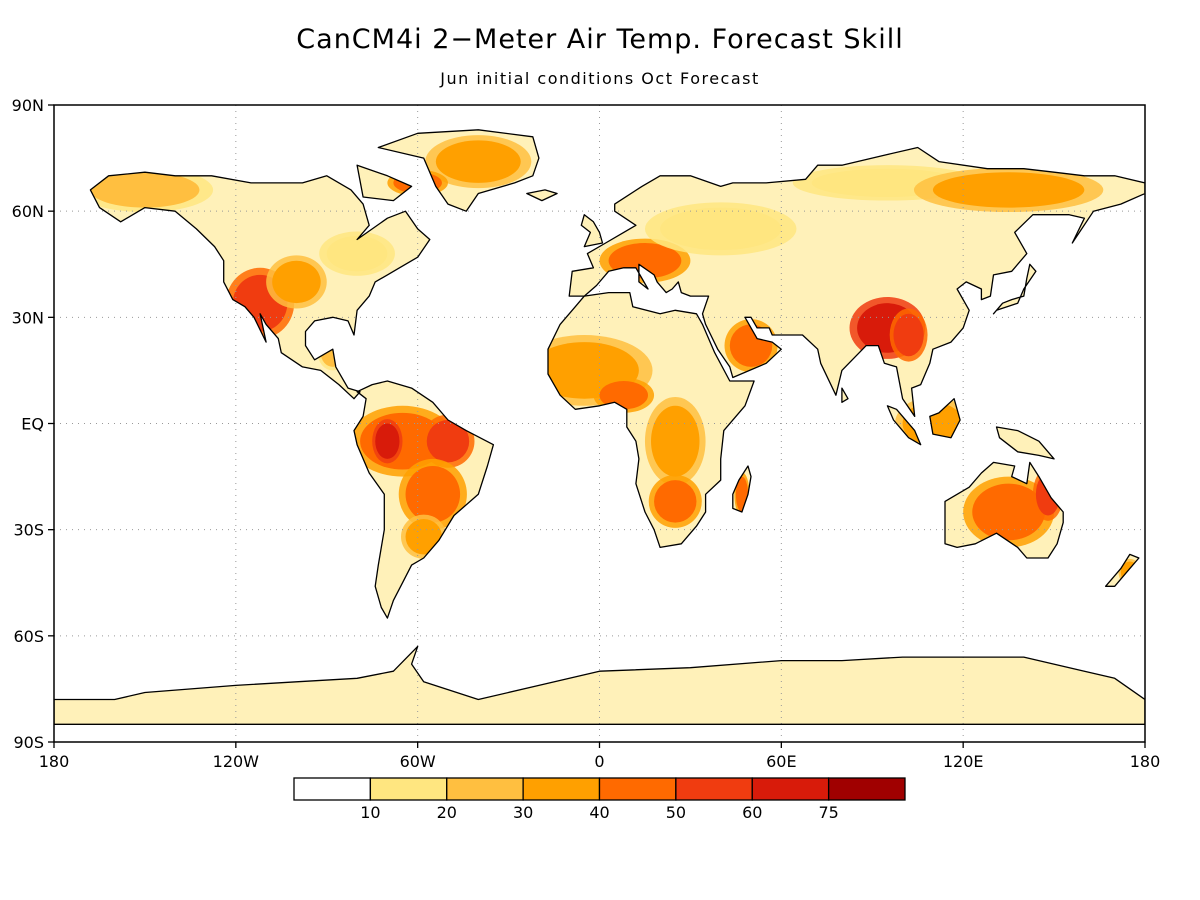 This screenshot has height=900, width=1200. Describe the element at coordinates (752, 812) in the screenshot. I see `colorbar-label: 60` at that location.